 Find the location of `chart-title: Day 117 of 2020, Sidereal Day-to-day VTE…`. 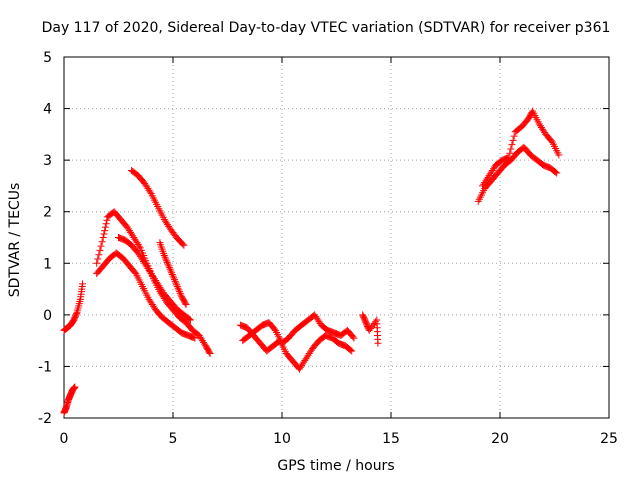

chart-title: Day 117 of 2020, Sidereal Day-to-day VTE… is located at coordinates (326, 28).